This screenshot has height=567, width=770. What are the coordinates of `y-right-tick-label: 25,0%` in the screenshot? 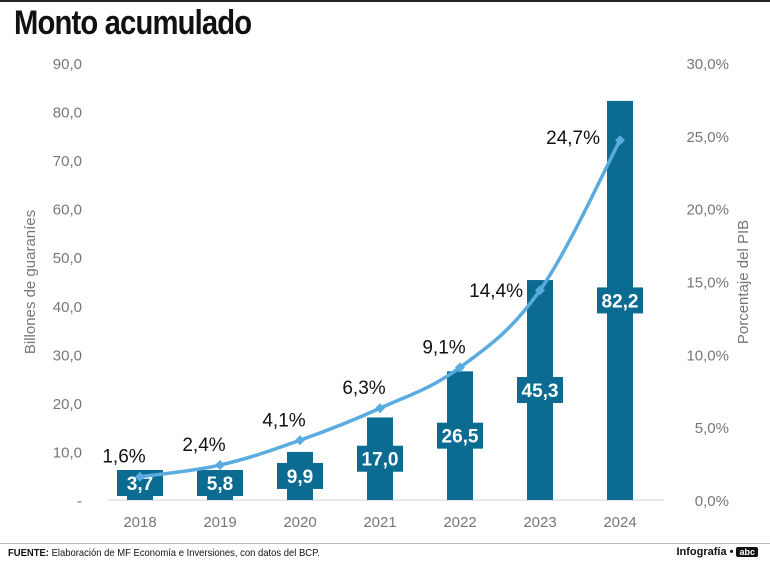 It's located at (707, 137).